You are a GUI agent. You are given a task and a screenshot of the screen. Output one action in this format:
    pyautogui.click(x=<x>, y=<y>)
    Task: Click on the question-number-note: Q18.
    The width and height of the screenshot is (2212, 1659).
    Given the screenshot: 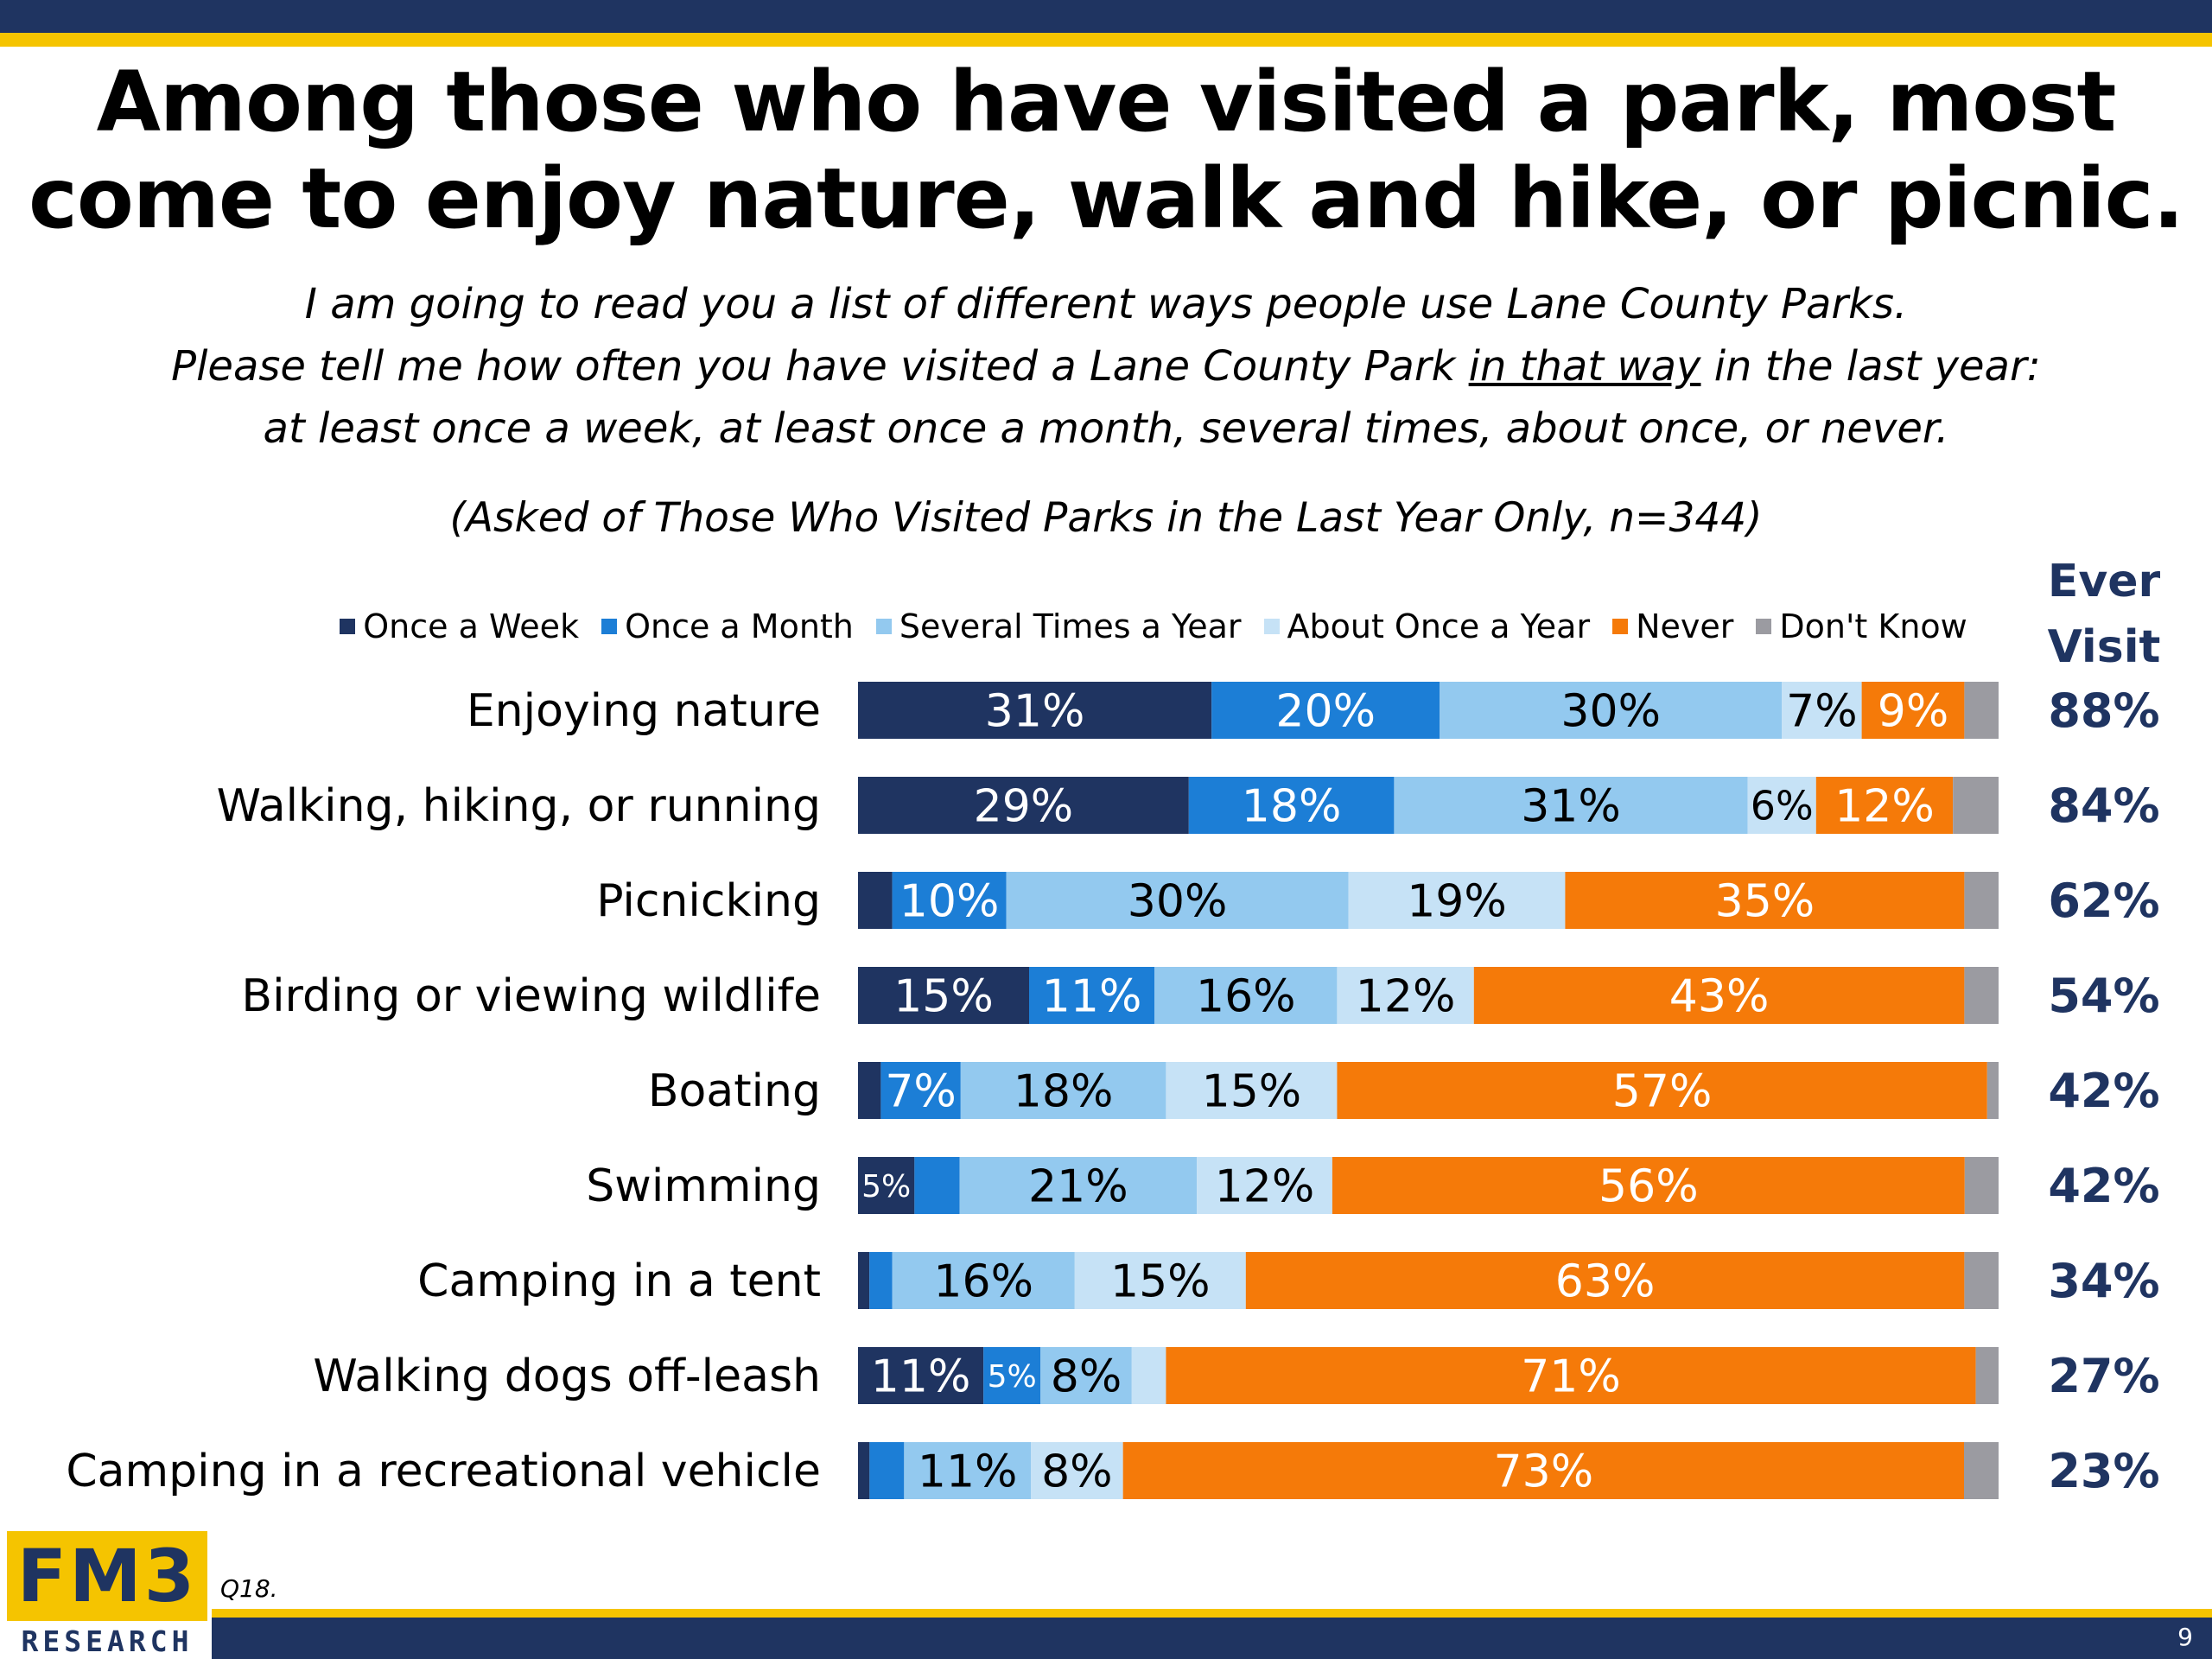 What is the action you would take?
    pyautogui.click(x=249, y=1588)
    